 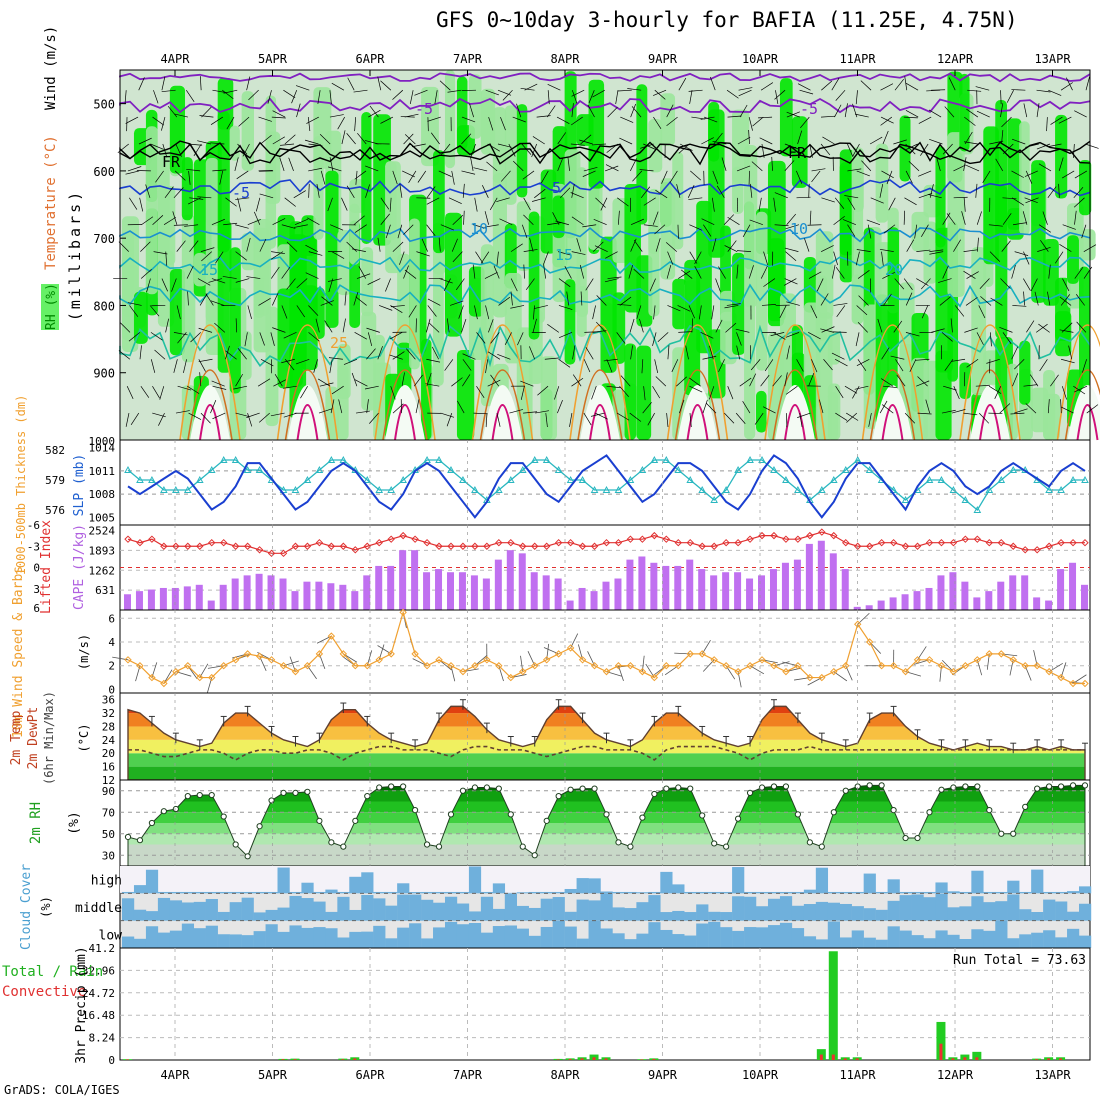 I want to click on thickness-label-group: 1000-500mb Thickness (dm), so click(x=21, y=485).